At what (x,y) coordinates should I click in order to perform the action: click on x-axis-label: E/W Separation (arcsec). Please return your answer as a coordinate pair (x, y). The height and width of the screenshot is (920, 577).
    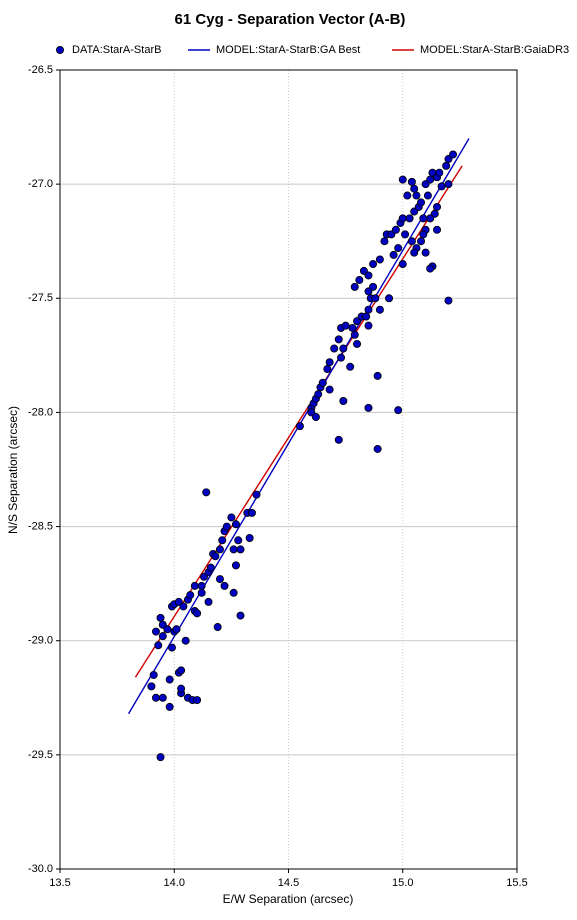
    Looking at the image, I should click on (288, 899).